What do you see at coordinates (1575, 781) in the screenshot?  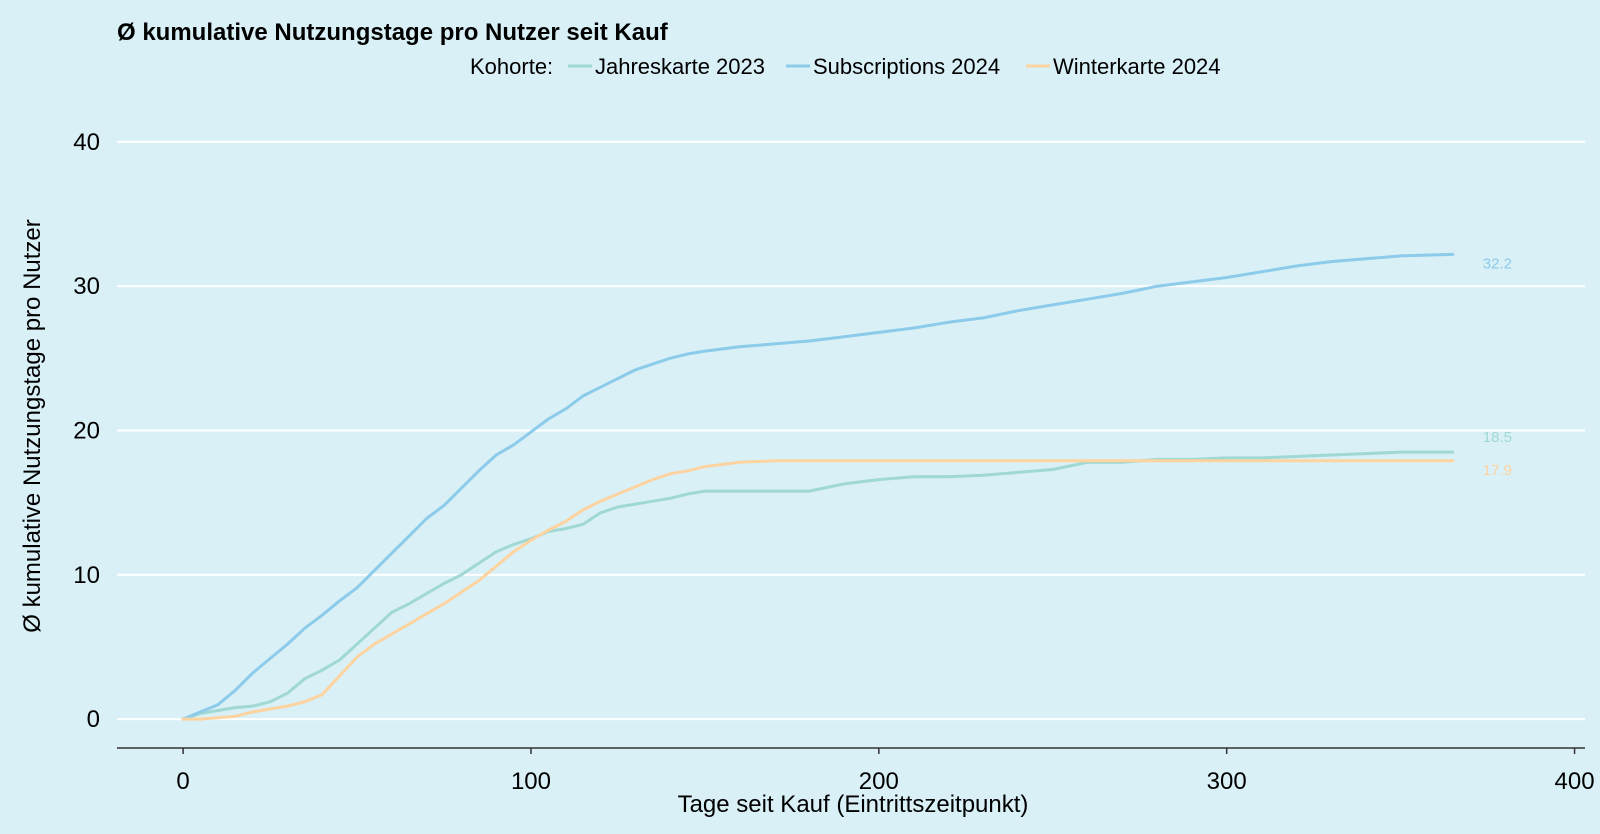 I see `x-tick-label-400: 400` at bounding box center [1575, 781].